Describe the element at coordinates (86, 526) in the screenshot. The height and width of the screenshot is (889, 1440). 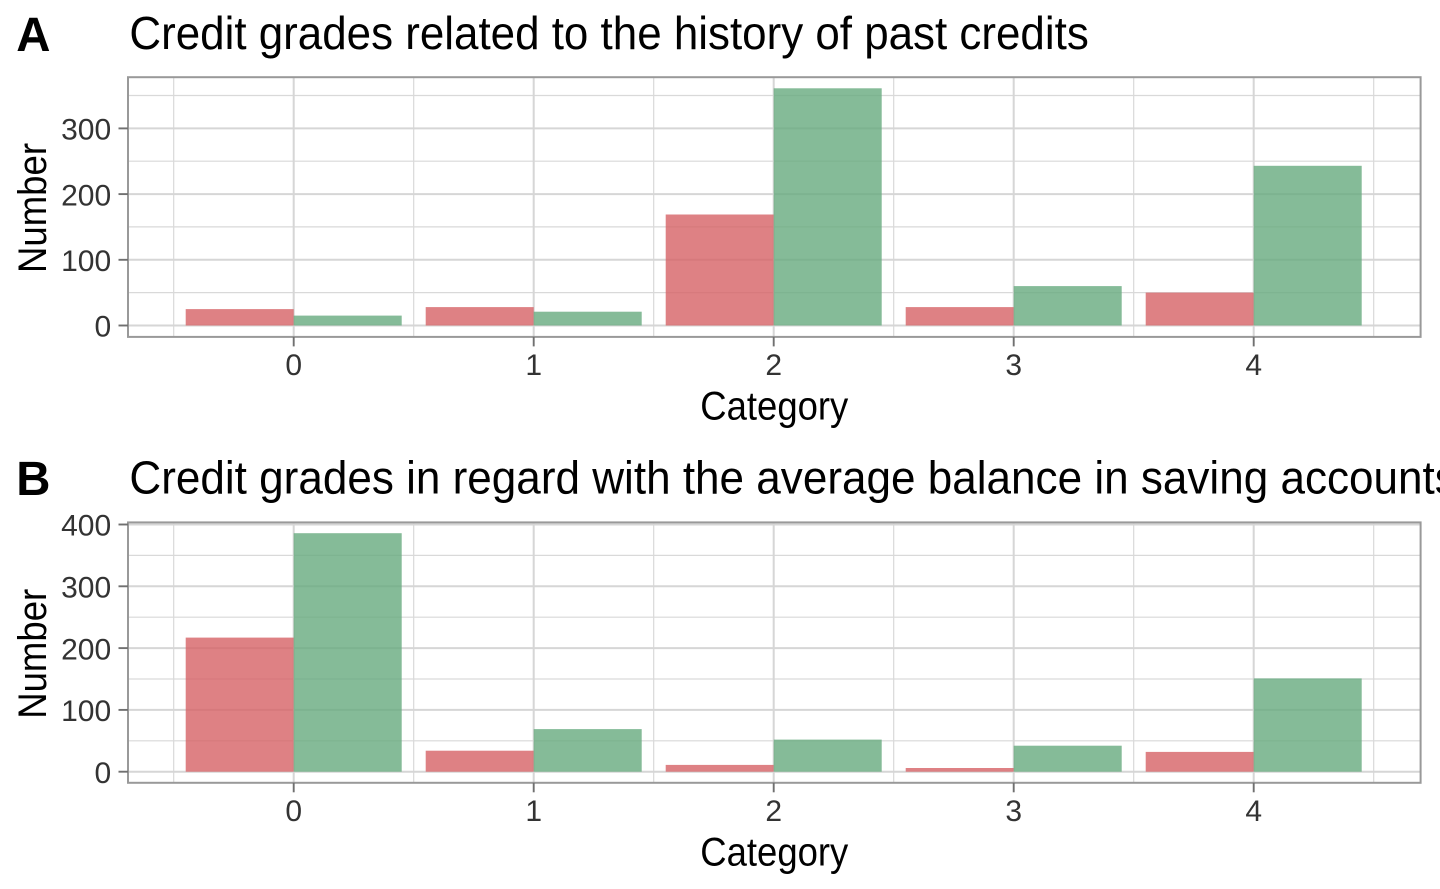
I see `svg-text: 400` at that location.